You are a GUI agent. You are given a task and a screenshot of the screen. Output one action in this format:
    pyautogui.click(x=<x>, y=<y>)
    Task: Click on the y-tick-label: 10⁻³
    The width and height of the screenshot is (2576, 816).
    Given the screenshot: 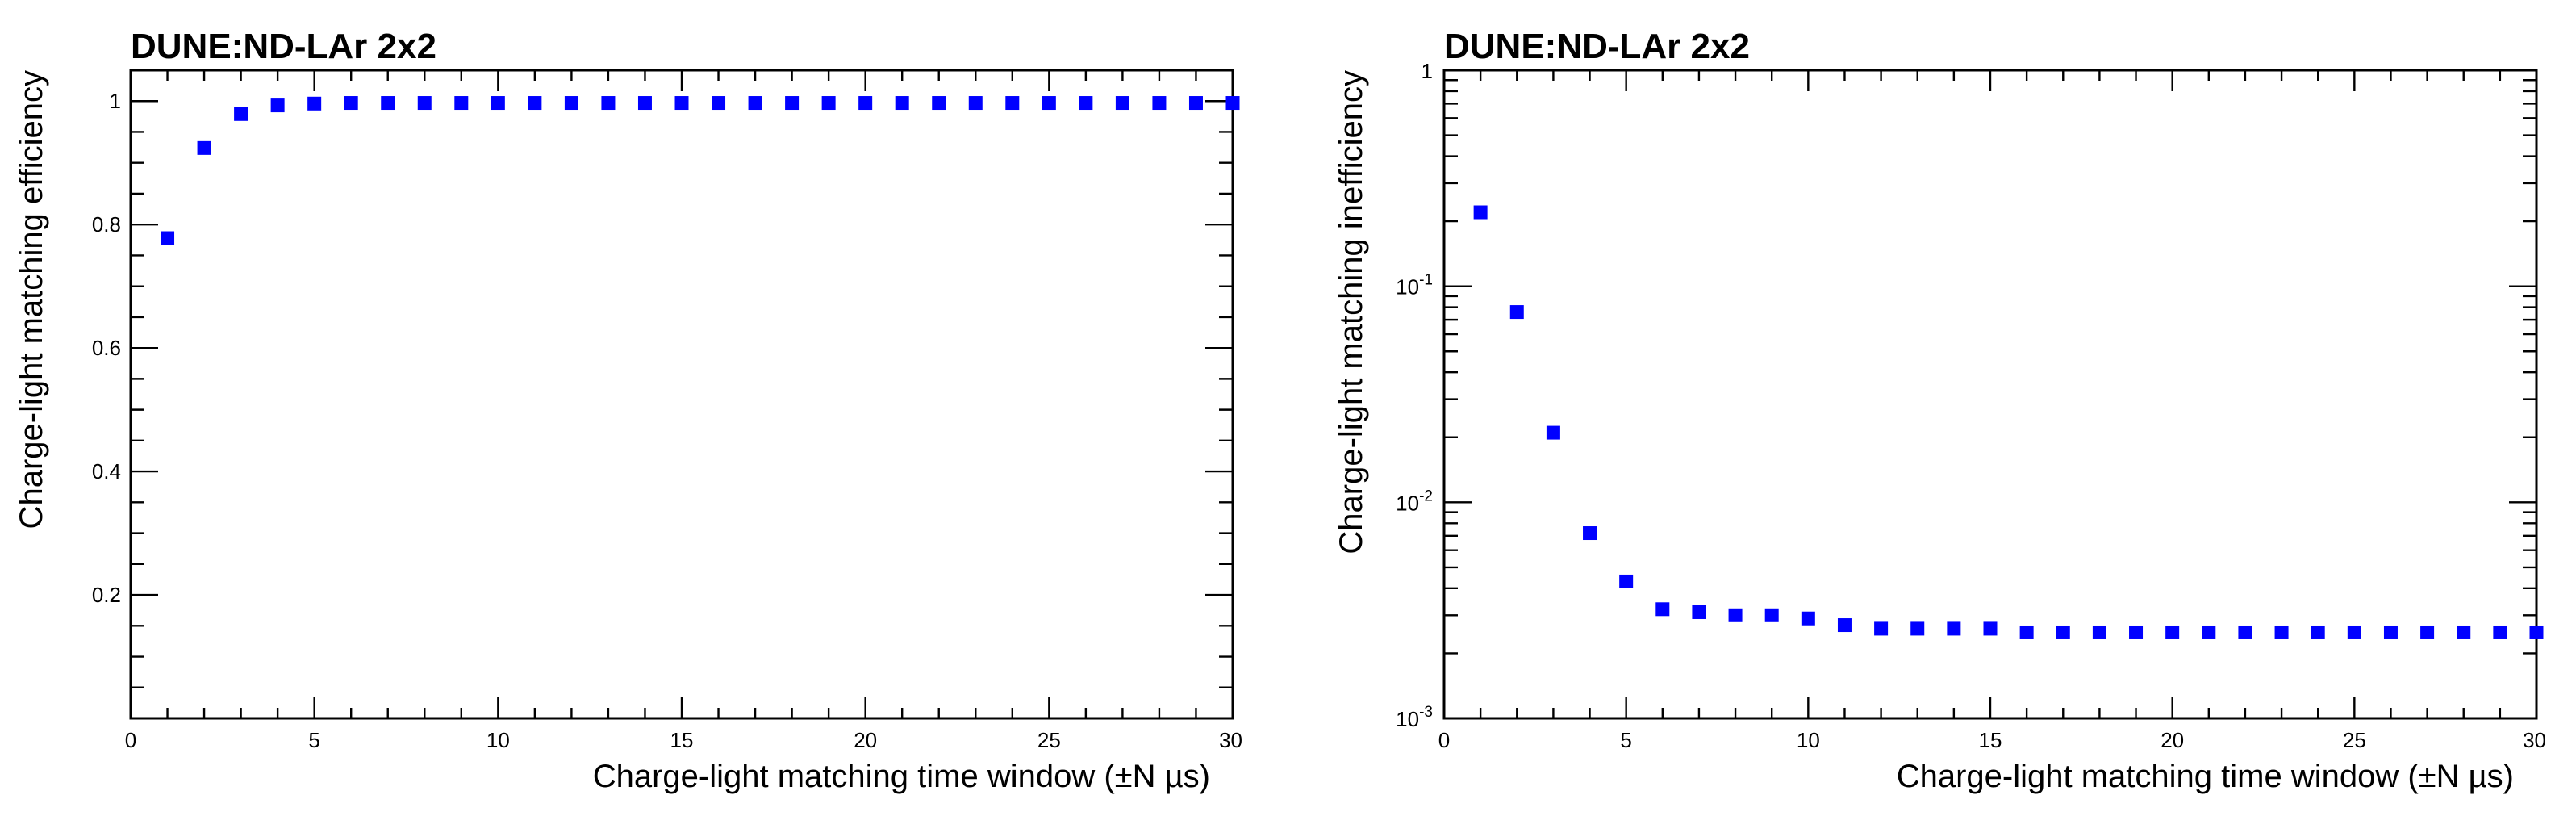 What is the action you would take?
    pyautogui.click(x=1414, y=717)
    